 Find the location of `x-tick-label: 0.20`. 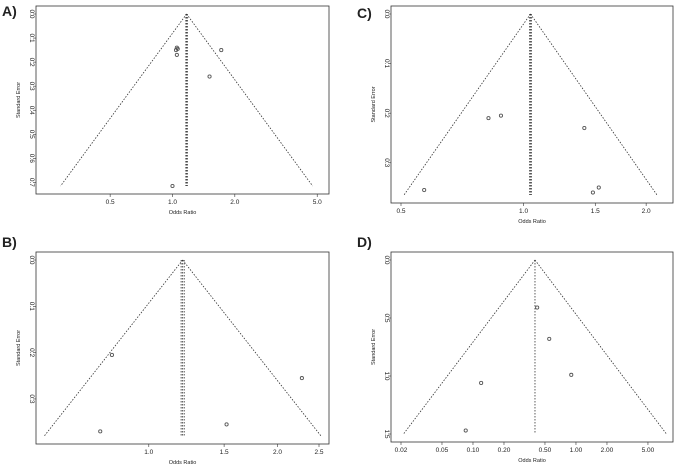

x-tick-label: 0.20 is located at coordinates (504, 450).